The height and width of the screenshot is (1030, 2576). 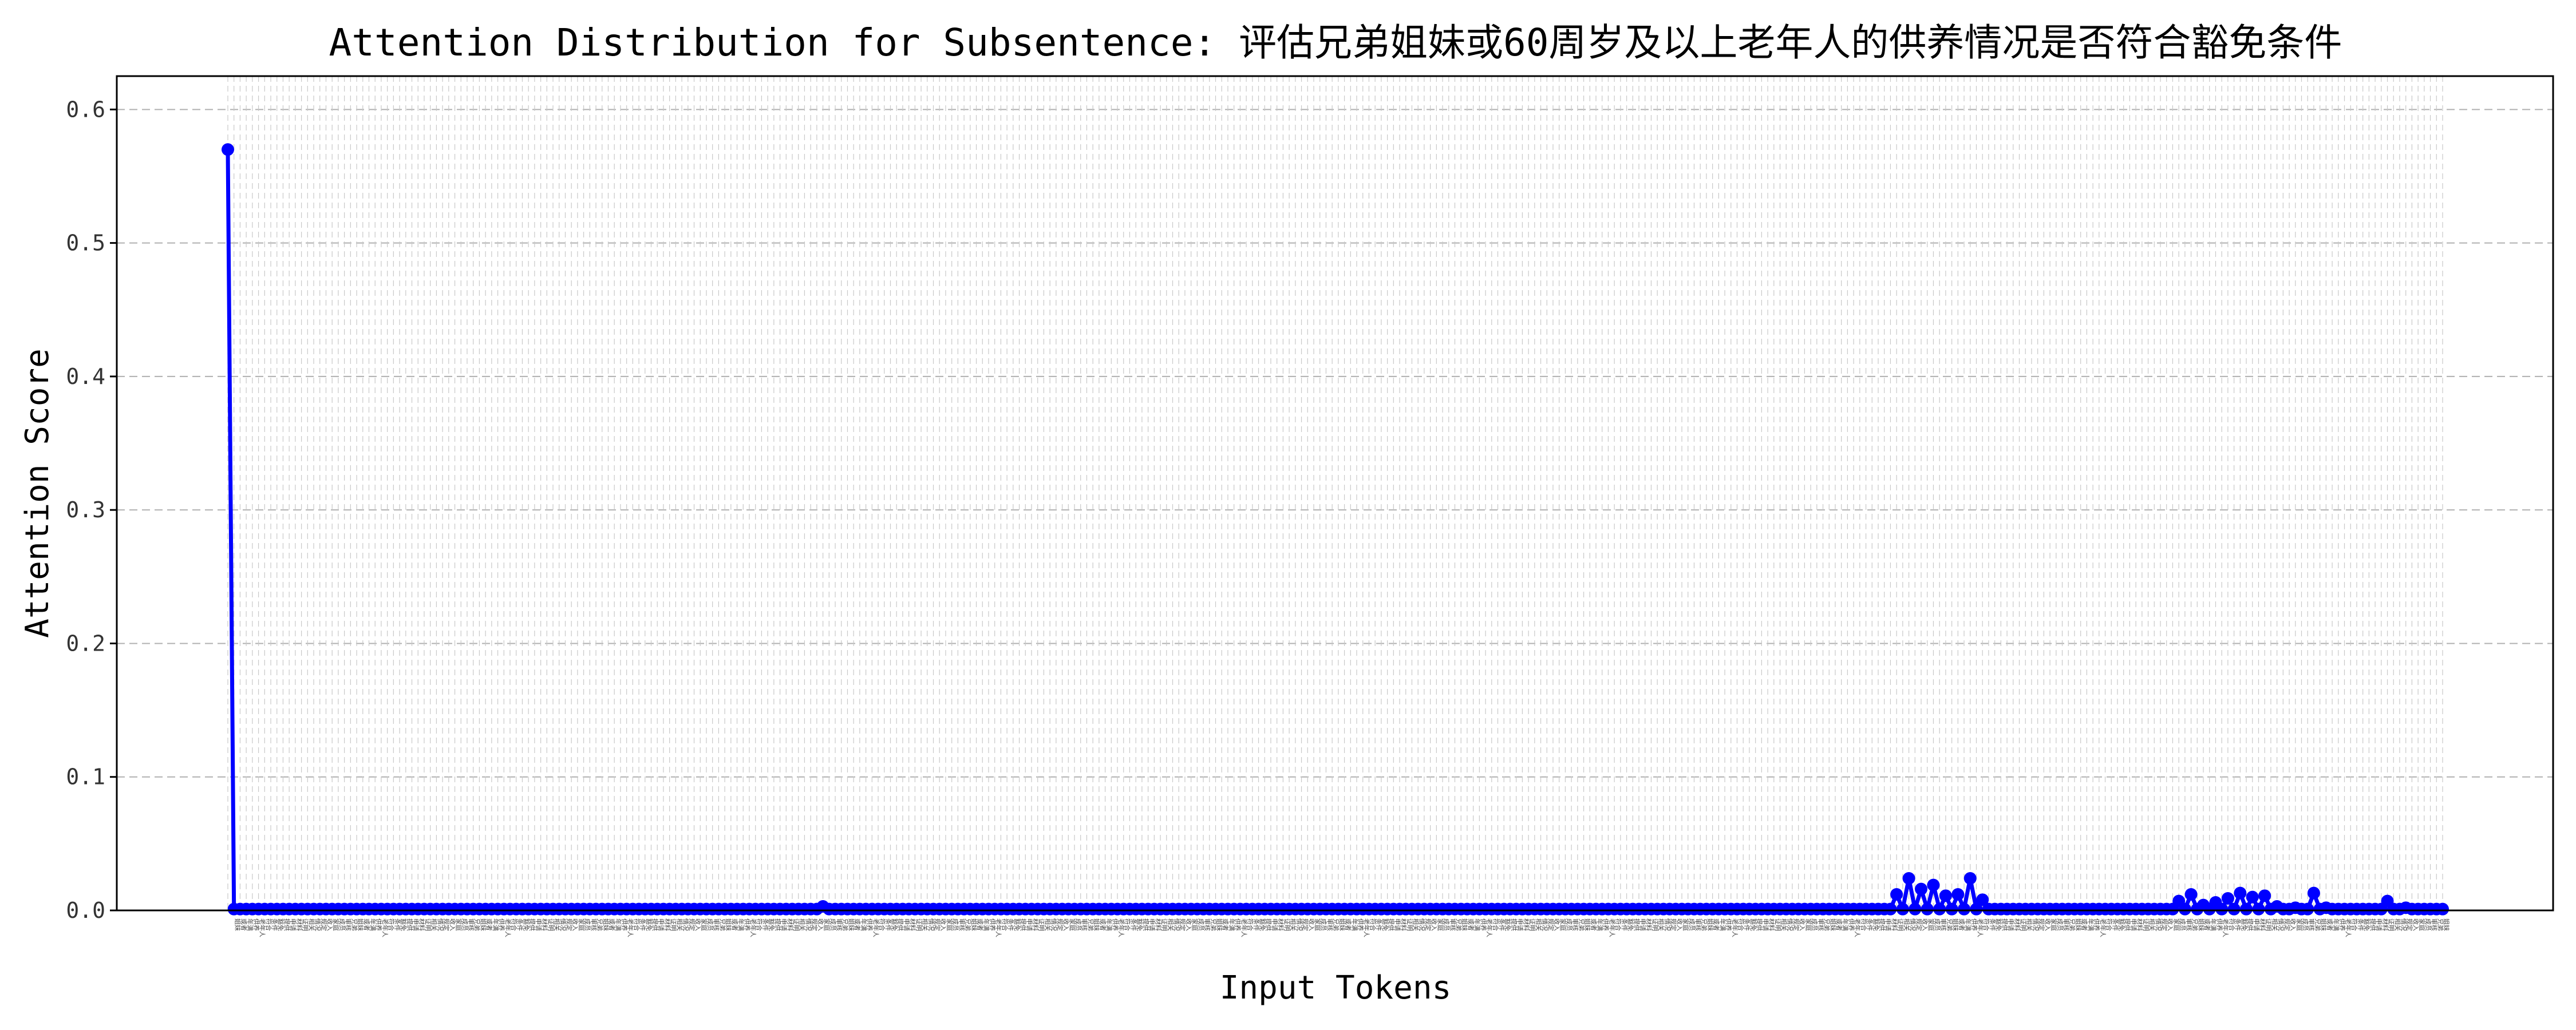 I want to click on y-axis-ticks: 0.0 0.1 0.2 0.3 0.4 0.5 0.6, so click(x=91, y=510).